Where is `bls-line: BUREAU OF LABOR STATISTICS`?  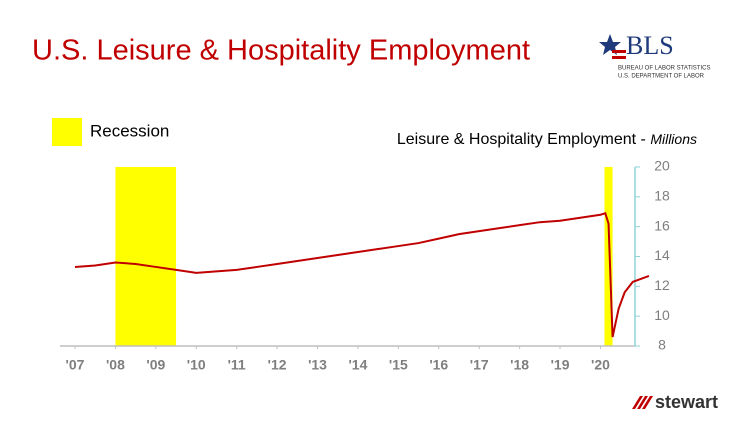 bls-line: BUREAU OF LABOR STATISTICS is located at coordinates (664, 69).